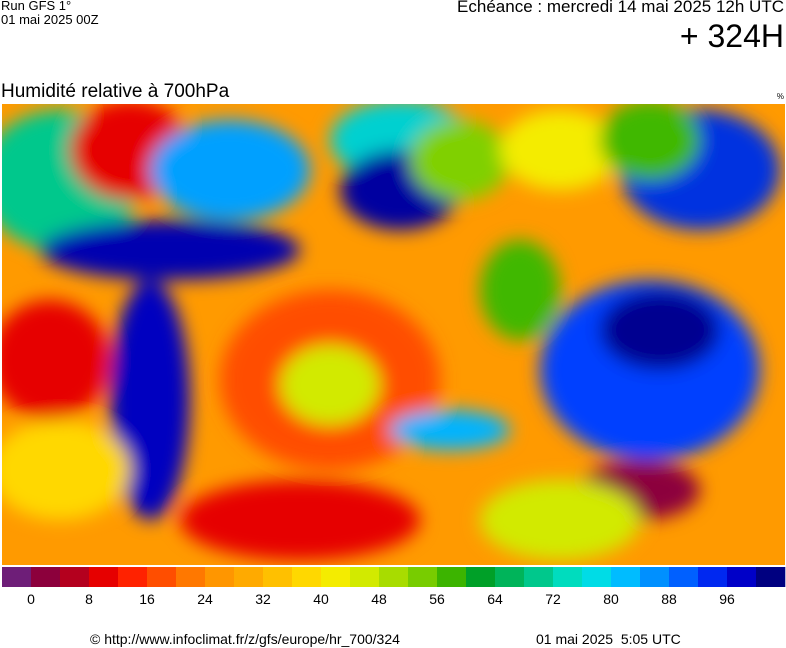  What do you see at coordinates (115, 91) in the screenshot?
I see `map-title: Humidité relative à 700hPa` at bounding box center [115, 91].